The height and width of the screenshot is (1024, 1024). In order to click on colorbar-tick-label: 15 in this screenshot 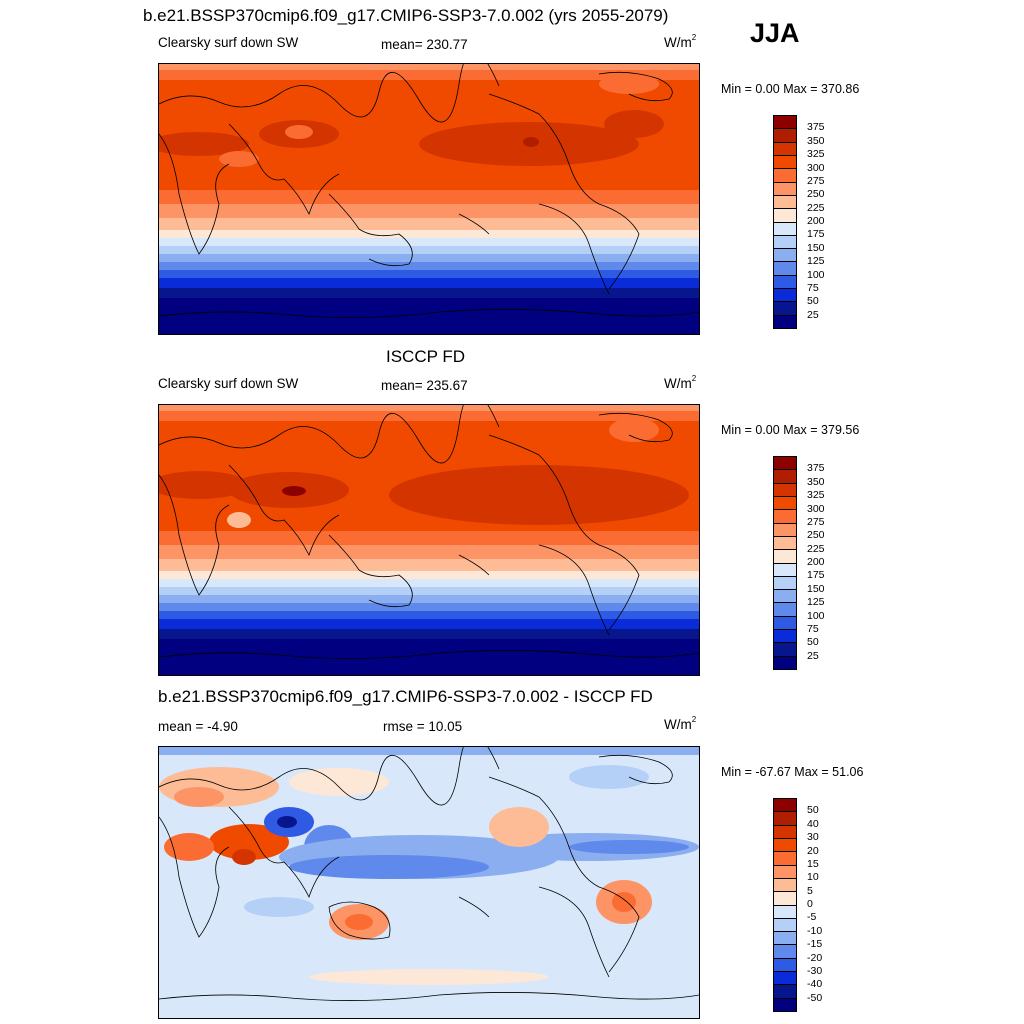, I will do `click(813, 863)`.